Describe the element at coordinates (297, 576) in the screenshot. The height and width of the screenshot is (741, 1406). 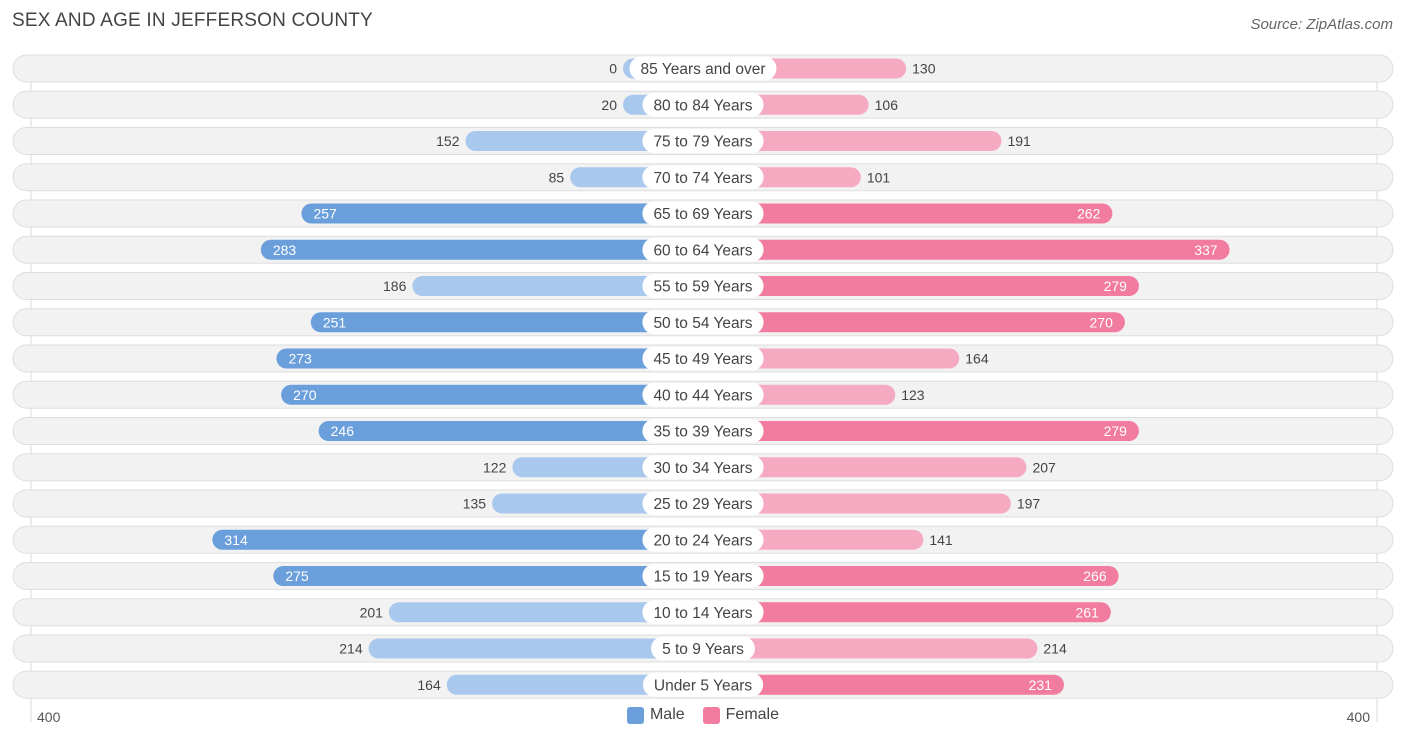
I see `male-value-15-to-19-years: 275` at that location.